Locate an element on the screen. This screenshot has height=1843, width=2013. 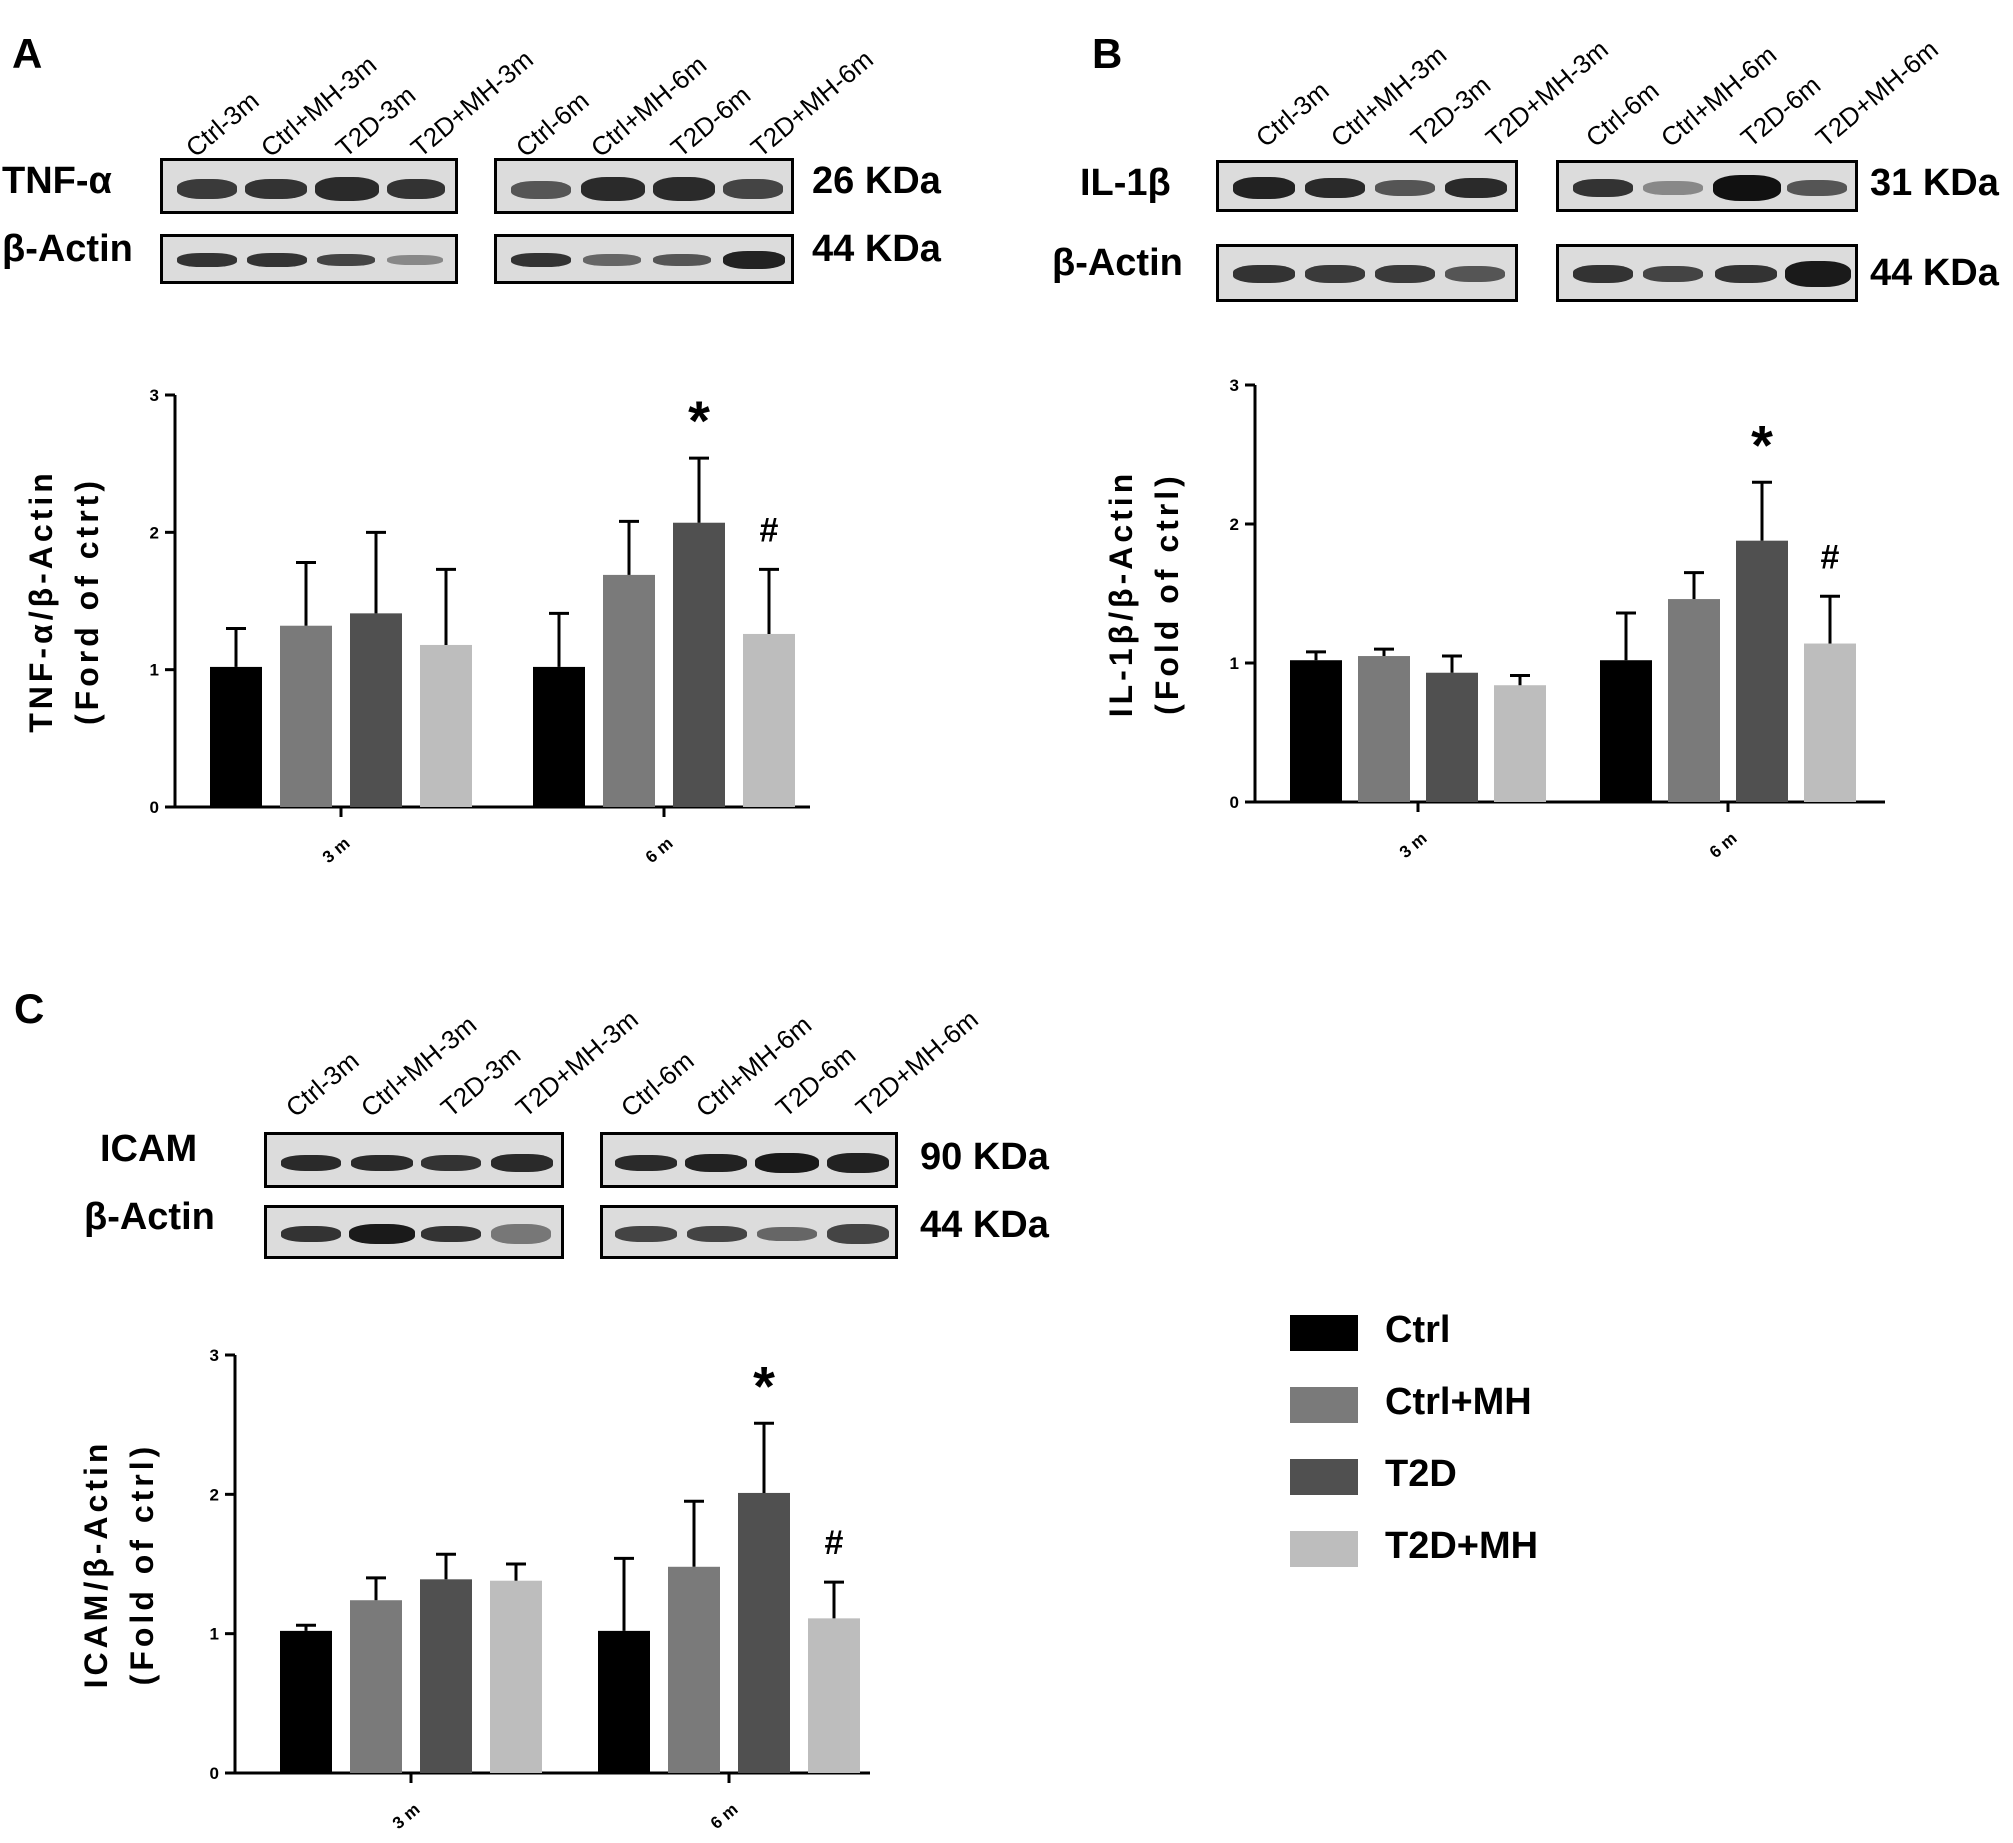
protein-label-actin: β-Actin is located at coordinates (67, 249).